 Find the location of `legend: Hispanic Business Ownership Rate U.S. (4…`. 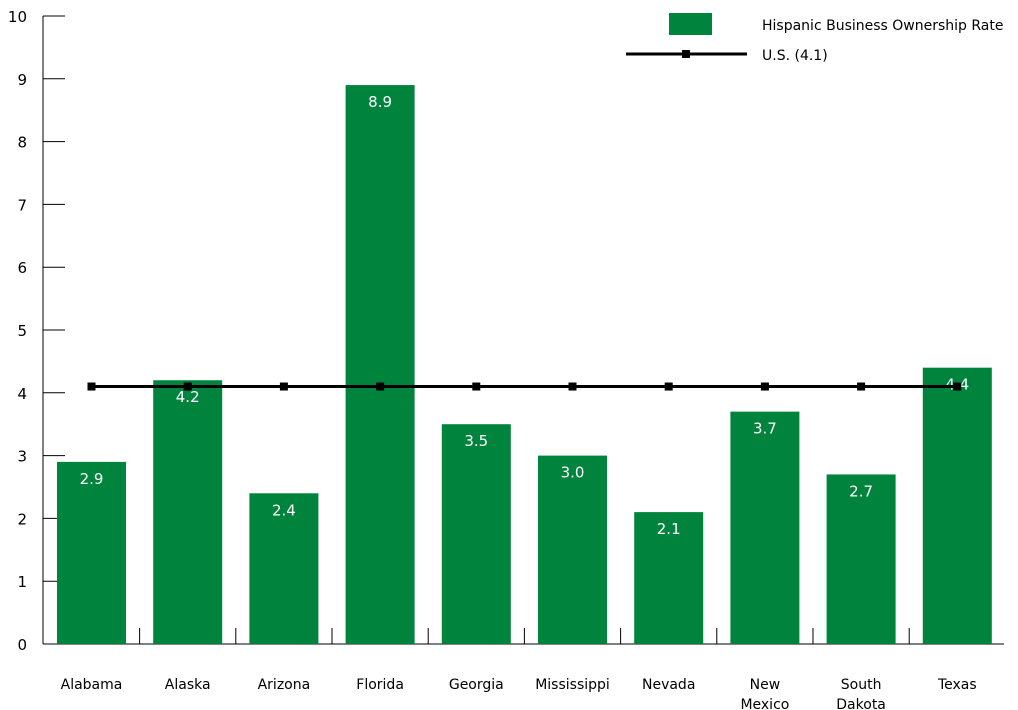

legend: Hispanic Business Ownership Rate U.S. (4… is located at coordinates (814, 38).